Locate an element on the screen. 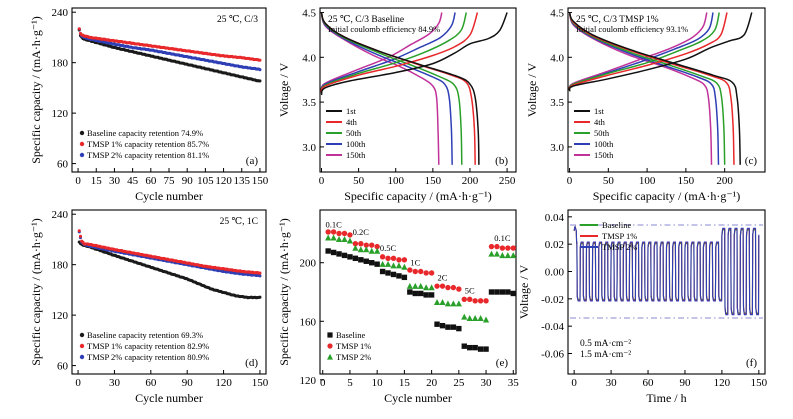 The image size is (793, 419). x-tick-label: 100 is located at coordinates (395, 181).